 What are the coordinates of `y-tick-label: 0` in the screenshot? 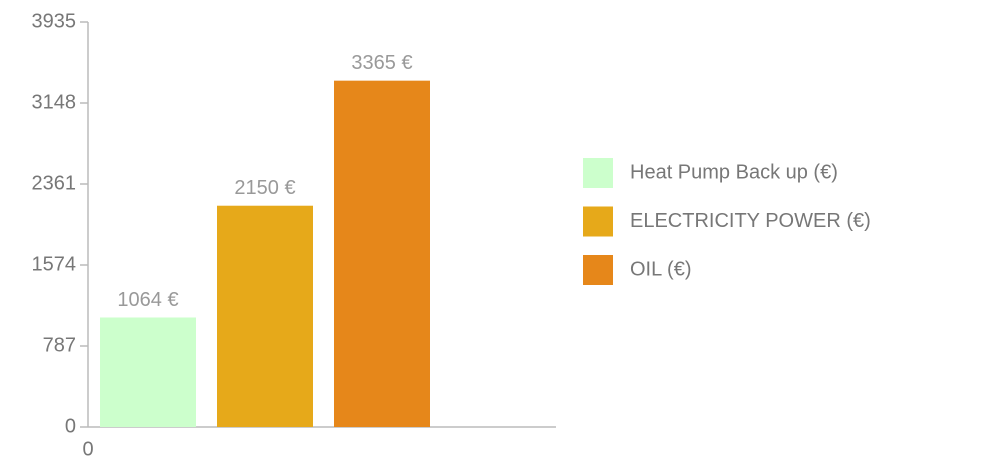 It's located at (70, 426).